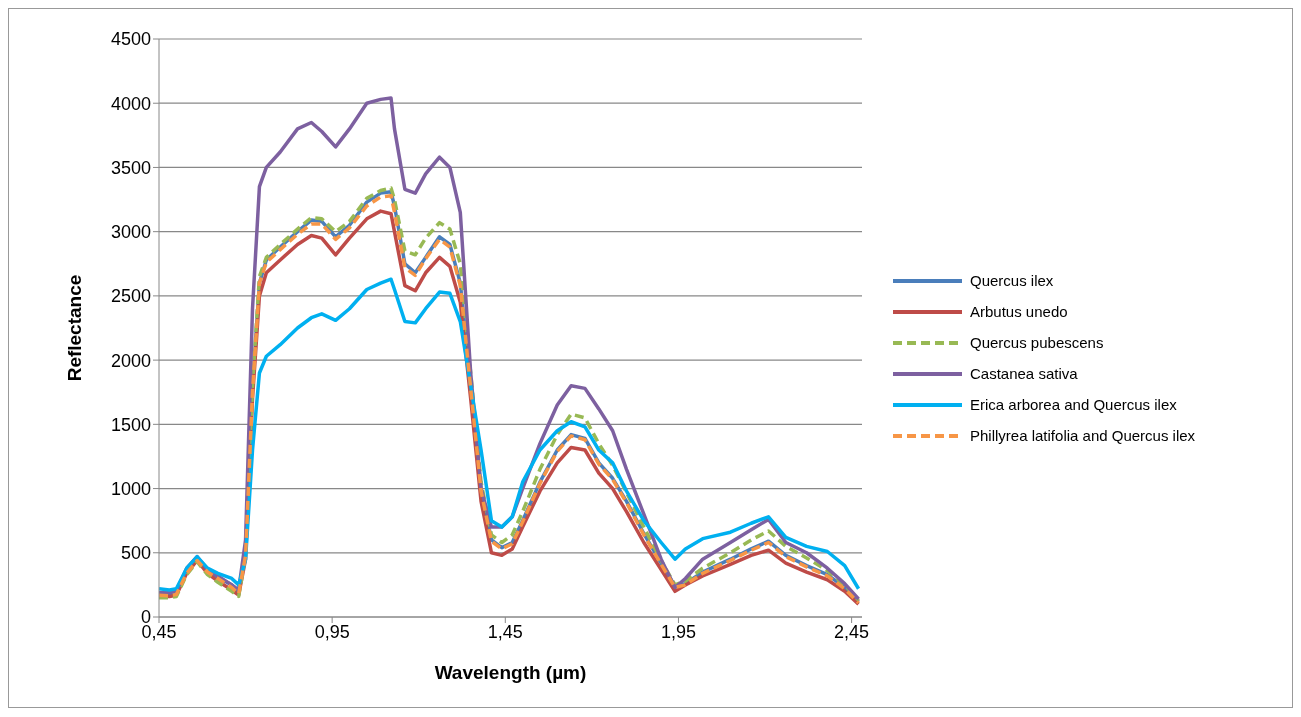 The image size is (1301, 717). What do you see at coordinates (505, 631) in the screenshot?
I see `x-tick-label: 1,45` at bounding box center [505, 631].